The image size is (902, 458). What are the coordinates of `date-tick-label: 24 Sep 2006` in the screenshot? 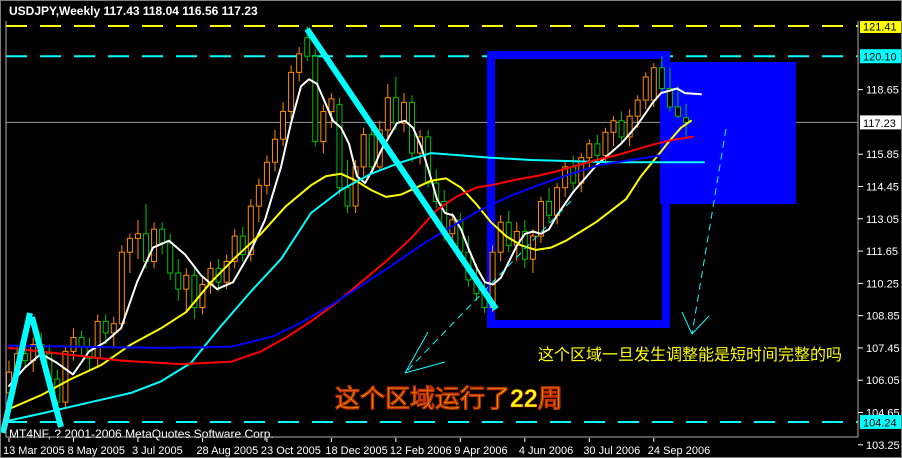 It's located at (679, 451).